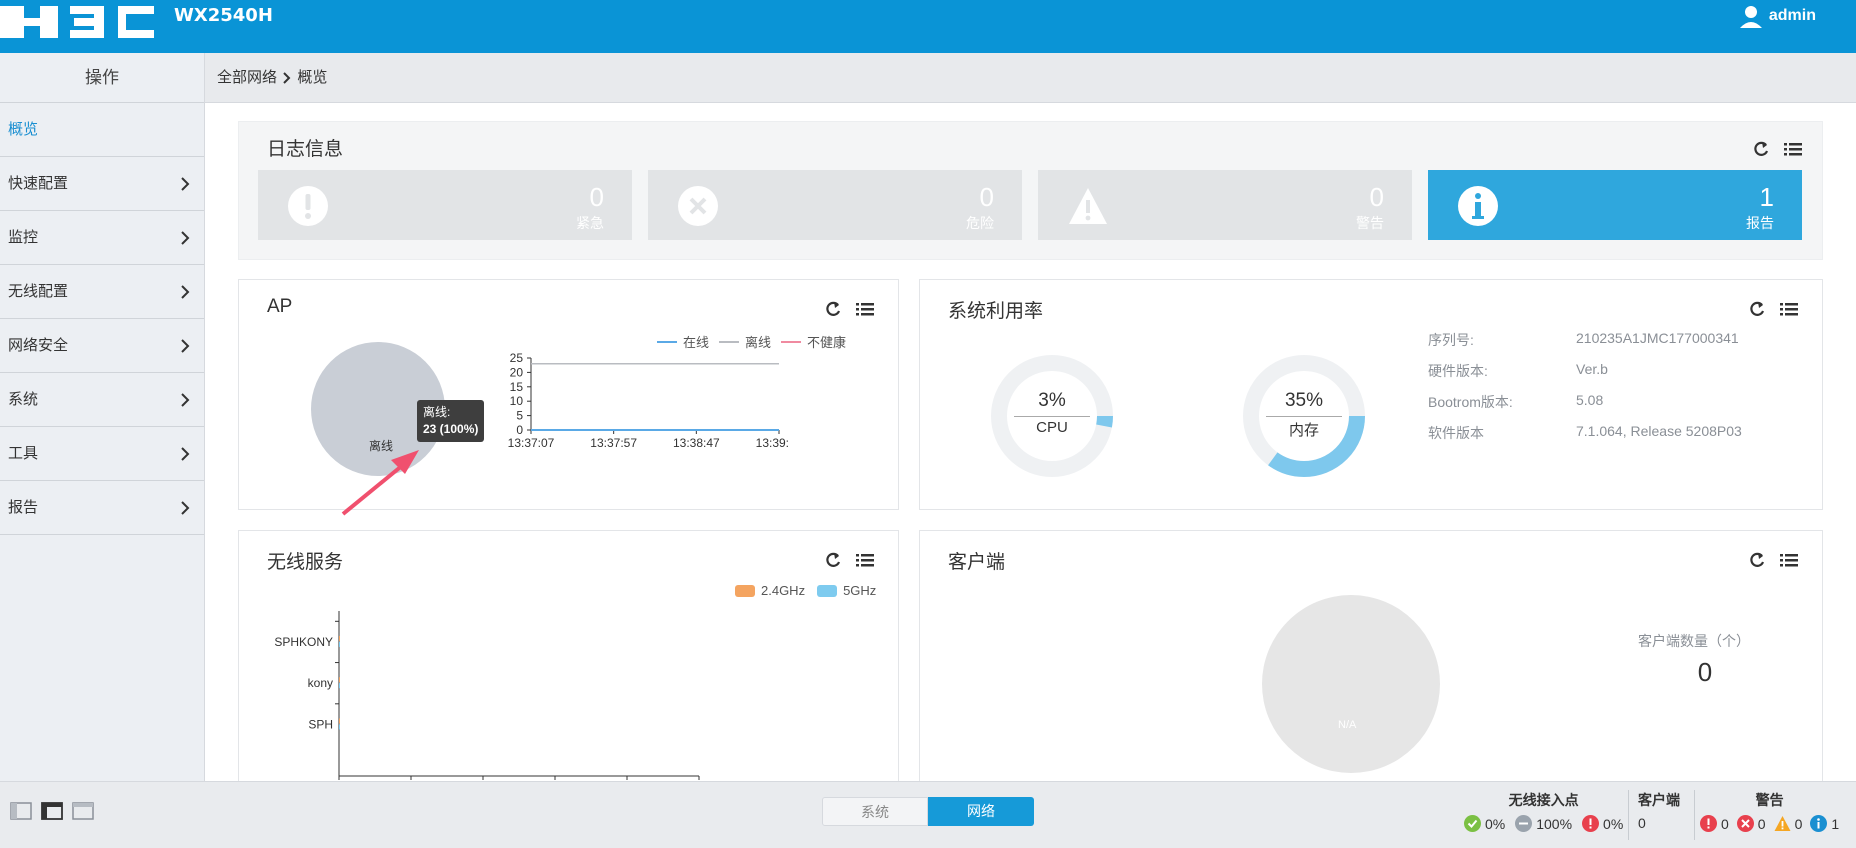  Describe the element at coordinates (102, 184) in the screenshot. I see `sidebar-item-quick-config: 快速配置` at that location.